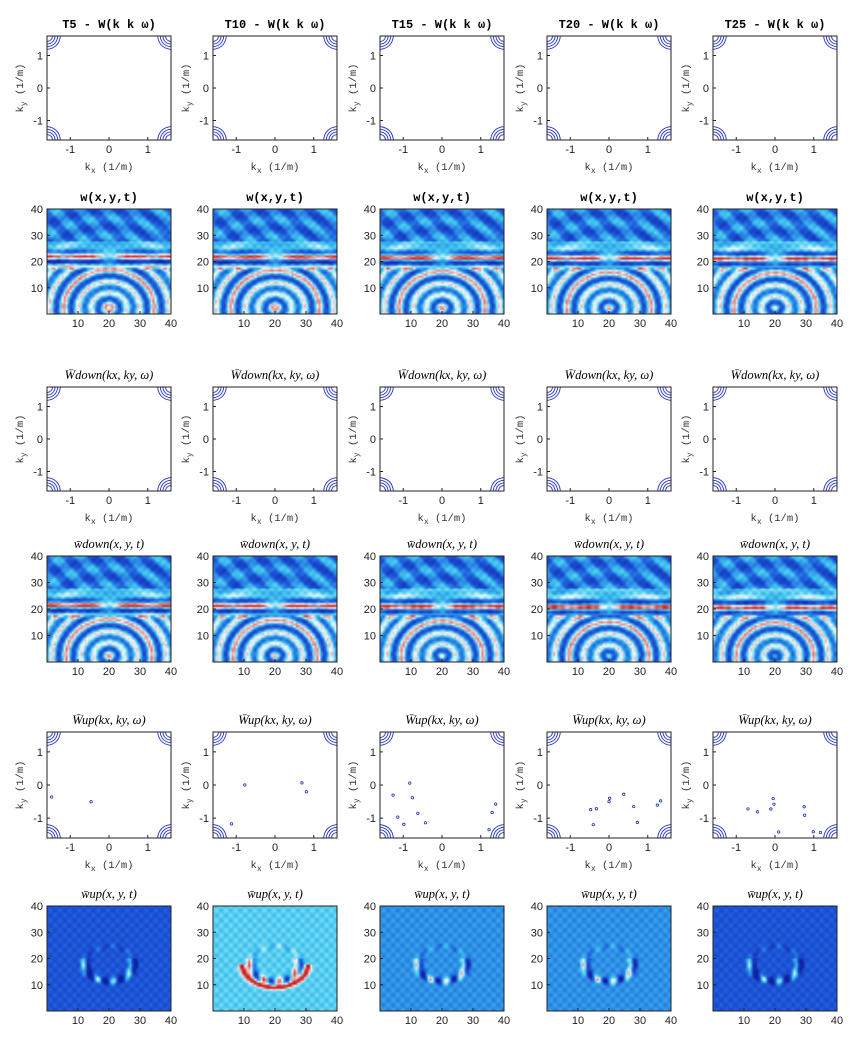 The width and height of the screenshot is (860, 1041). What do you see at coordinates (473, 324) in the screenshot?
I see `r2c3-xtick-label: 30` at bounding box center [473, 324].